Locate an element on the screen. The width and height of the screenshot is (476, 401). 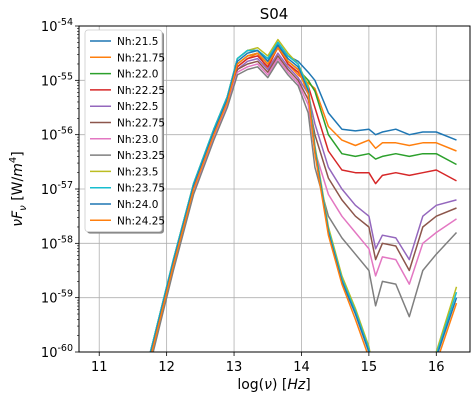
y-tick-label: 10-56 is located at coordinates (57, 135).